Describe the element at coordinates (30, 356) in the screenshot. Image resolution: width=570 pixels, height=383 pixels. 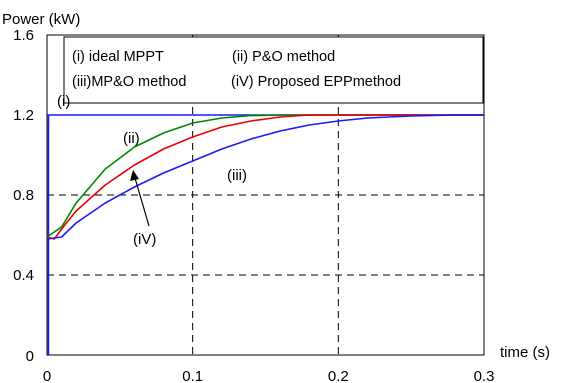
I see `y-tick-label-0: 0` at that location.